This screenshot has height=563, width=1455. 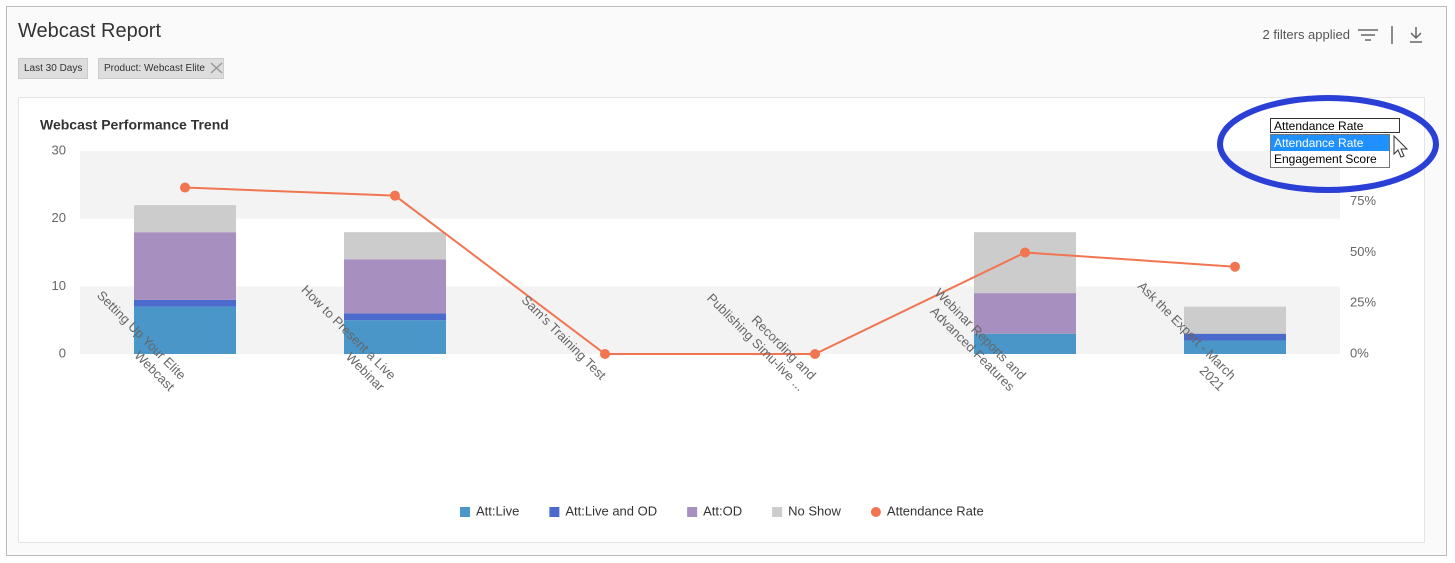 What do you see at coordinates (59, 149) in the screenshot?
I see `y-tick-label: 30` at bounding box center [59, 149].